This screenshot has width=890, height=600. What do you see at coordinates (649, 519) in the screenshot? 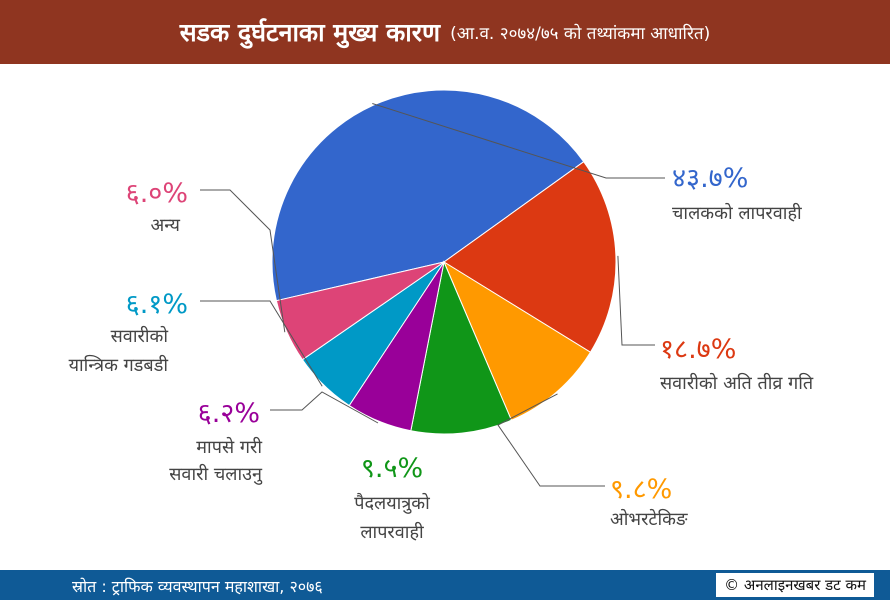
I see `slice-name-label-2: ओभरटेकिङ` at bounding box center [649, 519].